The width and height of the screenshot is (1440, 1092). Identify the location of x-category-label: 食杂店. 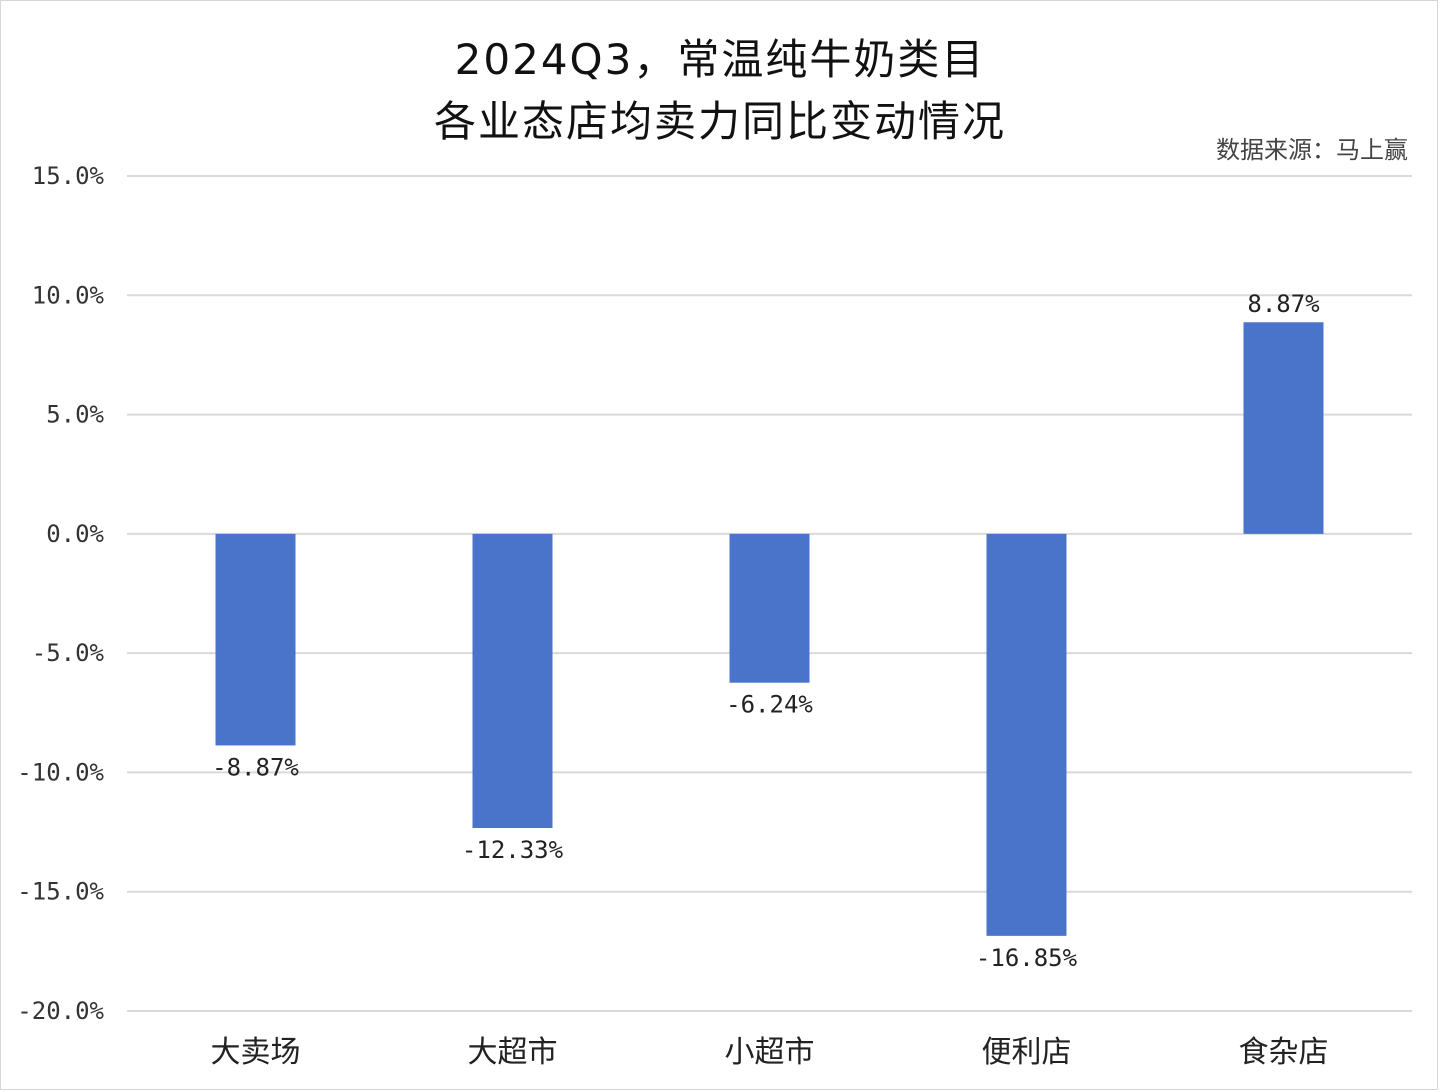
(1284, 1052).